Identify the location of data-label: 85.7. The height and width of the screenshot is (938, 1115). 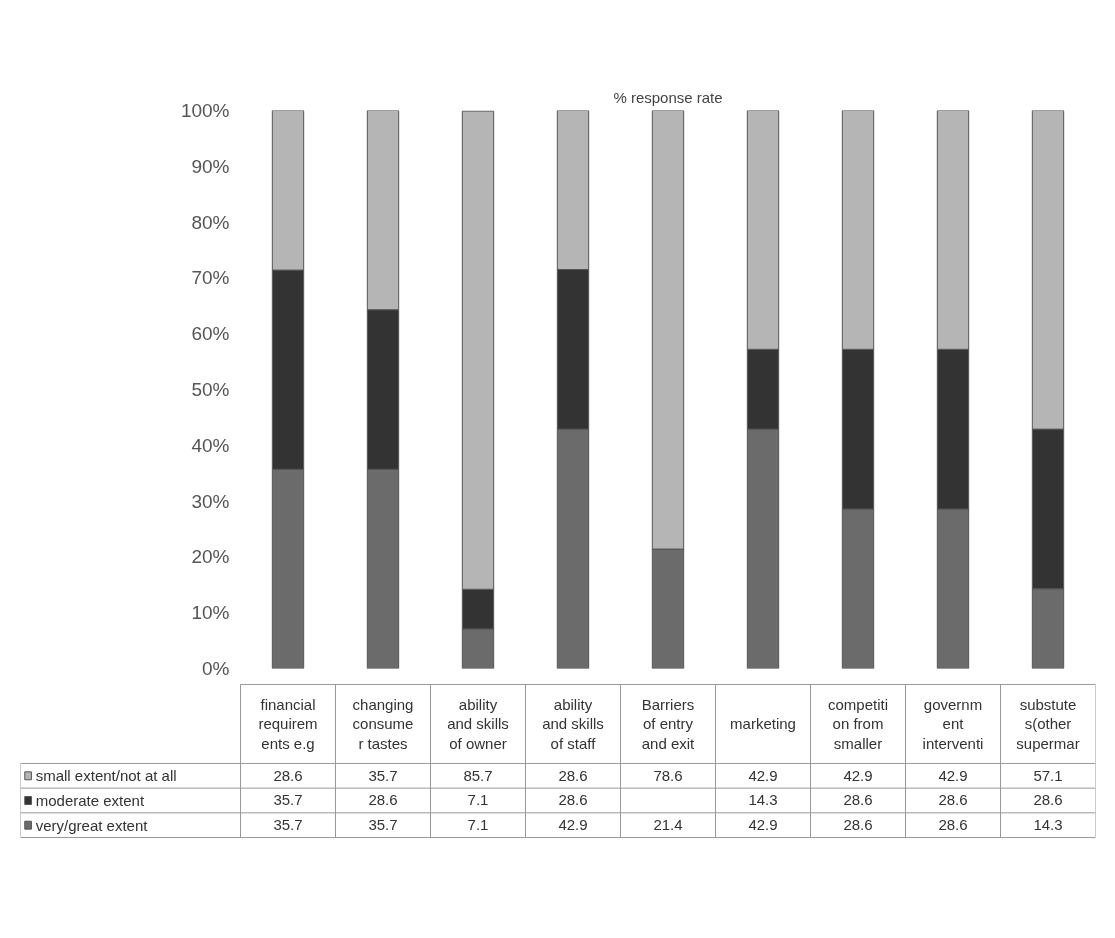
(478, 775).